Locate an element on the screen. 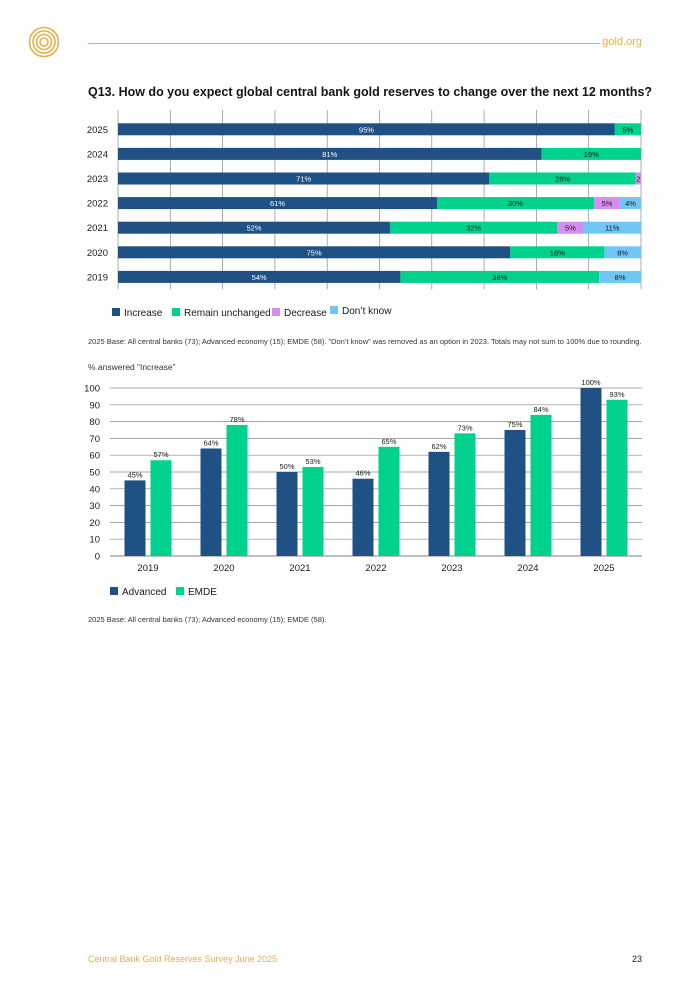 This screenshot has height=990, width=700. data-label-increase-2023: 71% is located at coordinates (303, 179).